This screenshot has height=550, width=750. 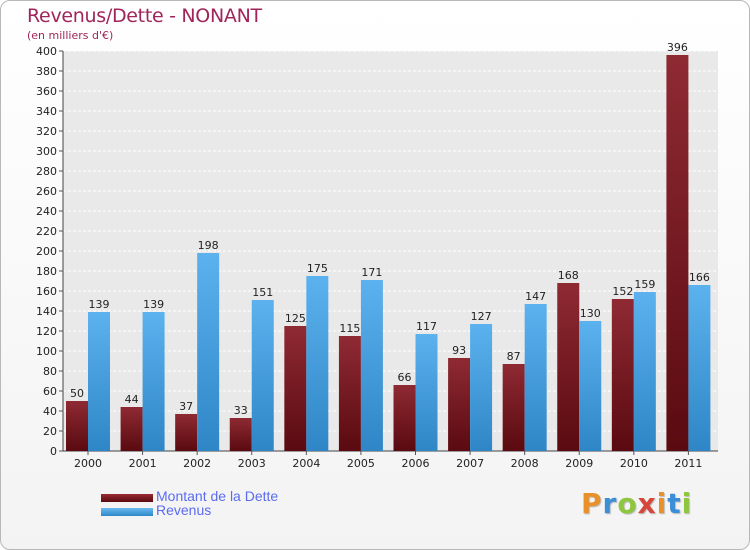 What do you see at coordinates (579, 463) in the screenshot?
I see `x-tick-label: 2009` at bounding box center [579, 463].